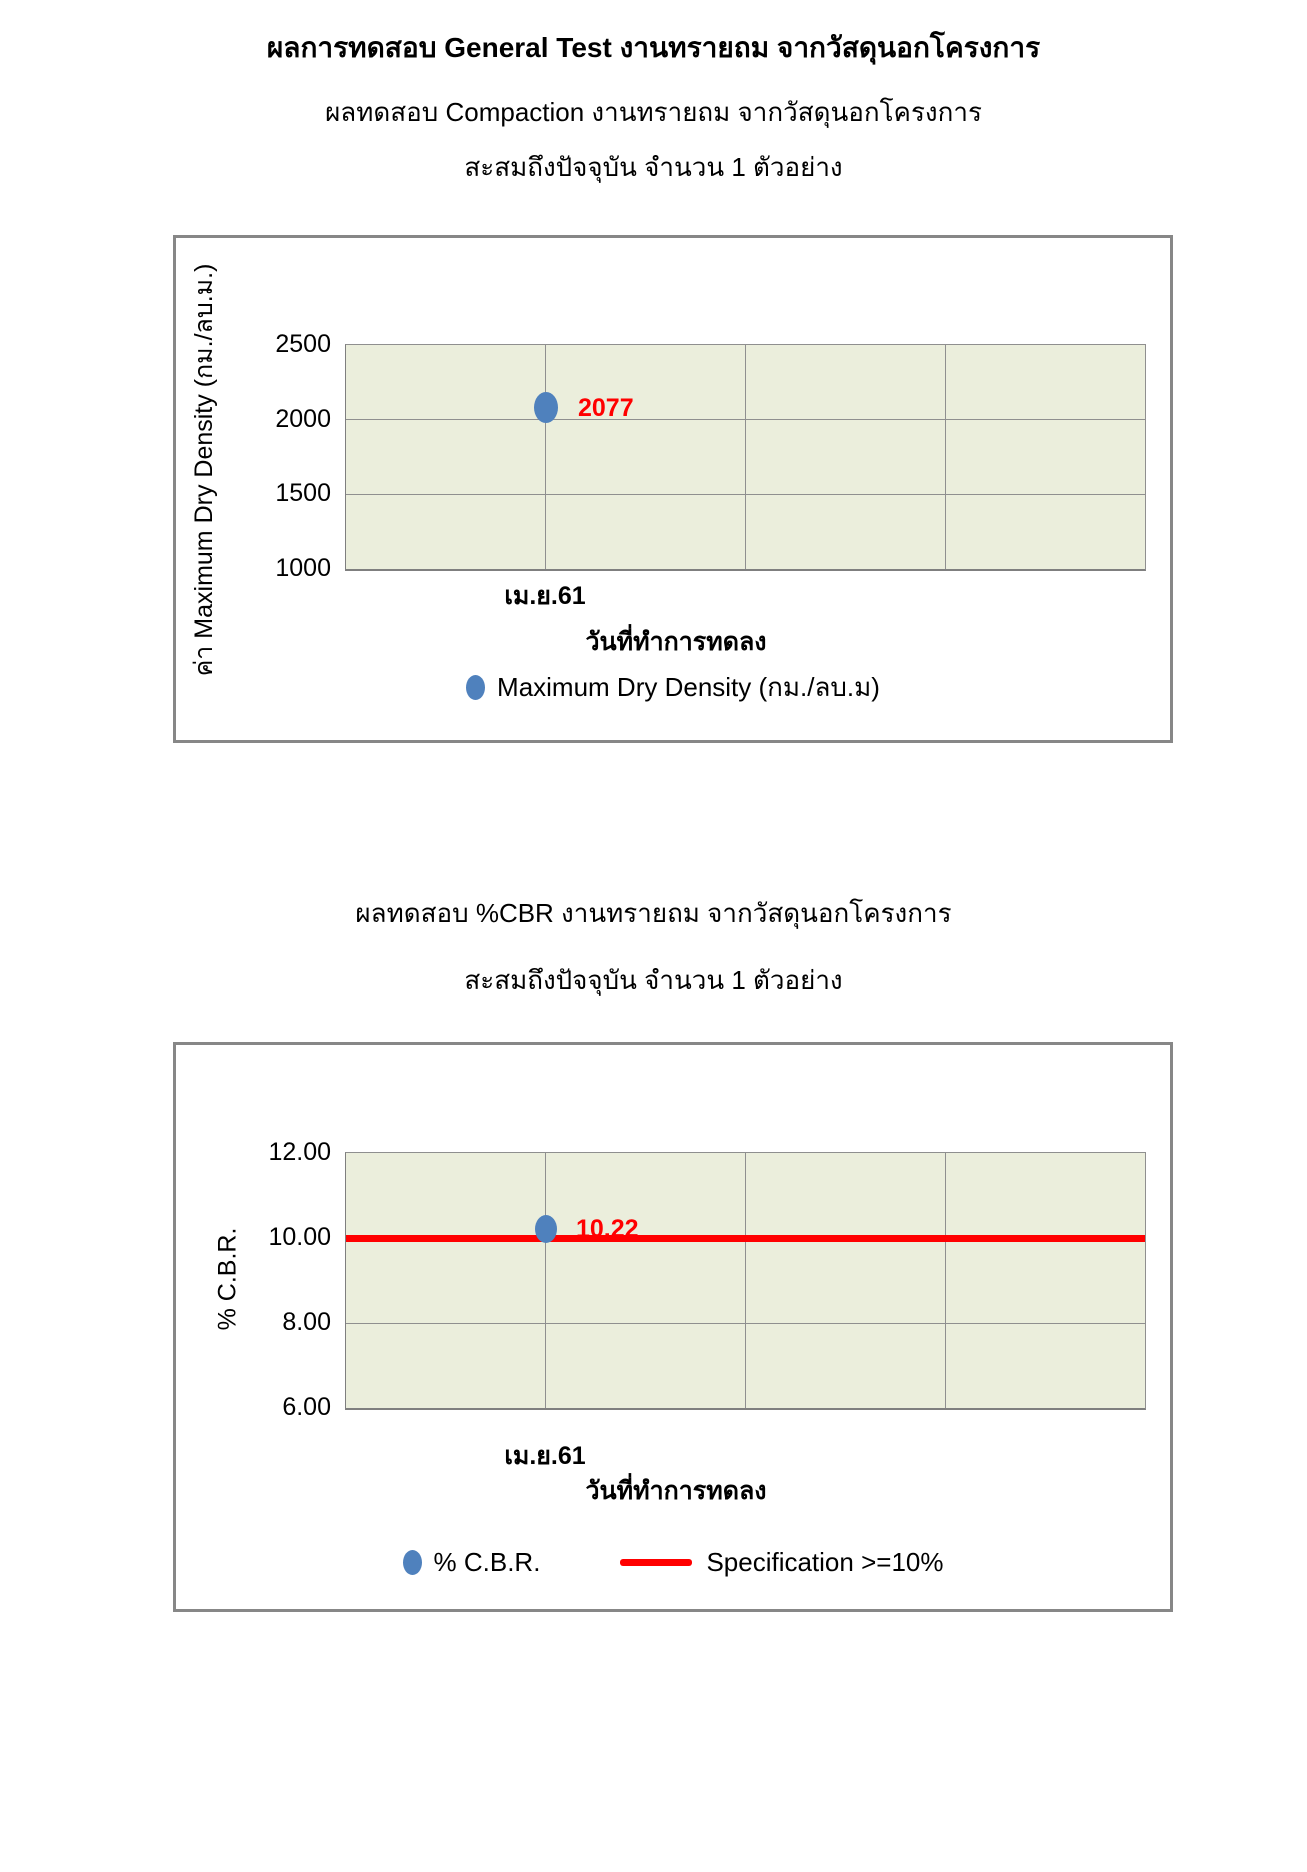 The width and height of the screenshot is (1307, 1872). Describe the element at coordinates (303, 568) in the screenshot. I see `chart1-ytick-1000: 1000` at that location.